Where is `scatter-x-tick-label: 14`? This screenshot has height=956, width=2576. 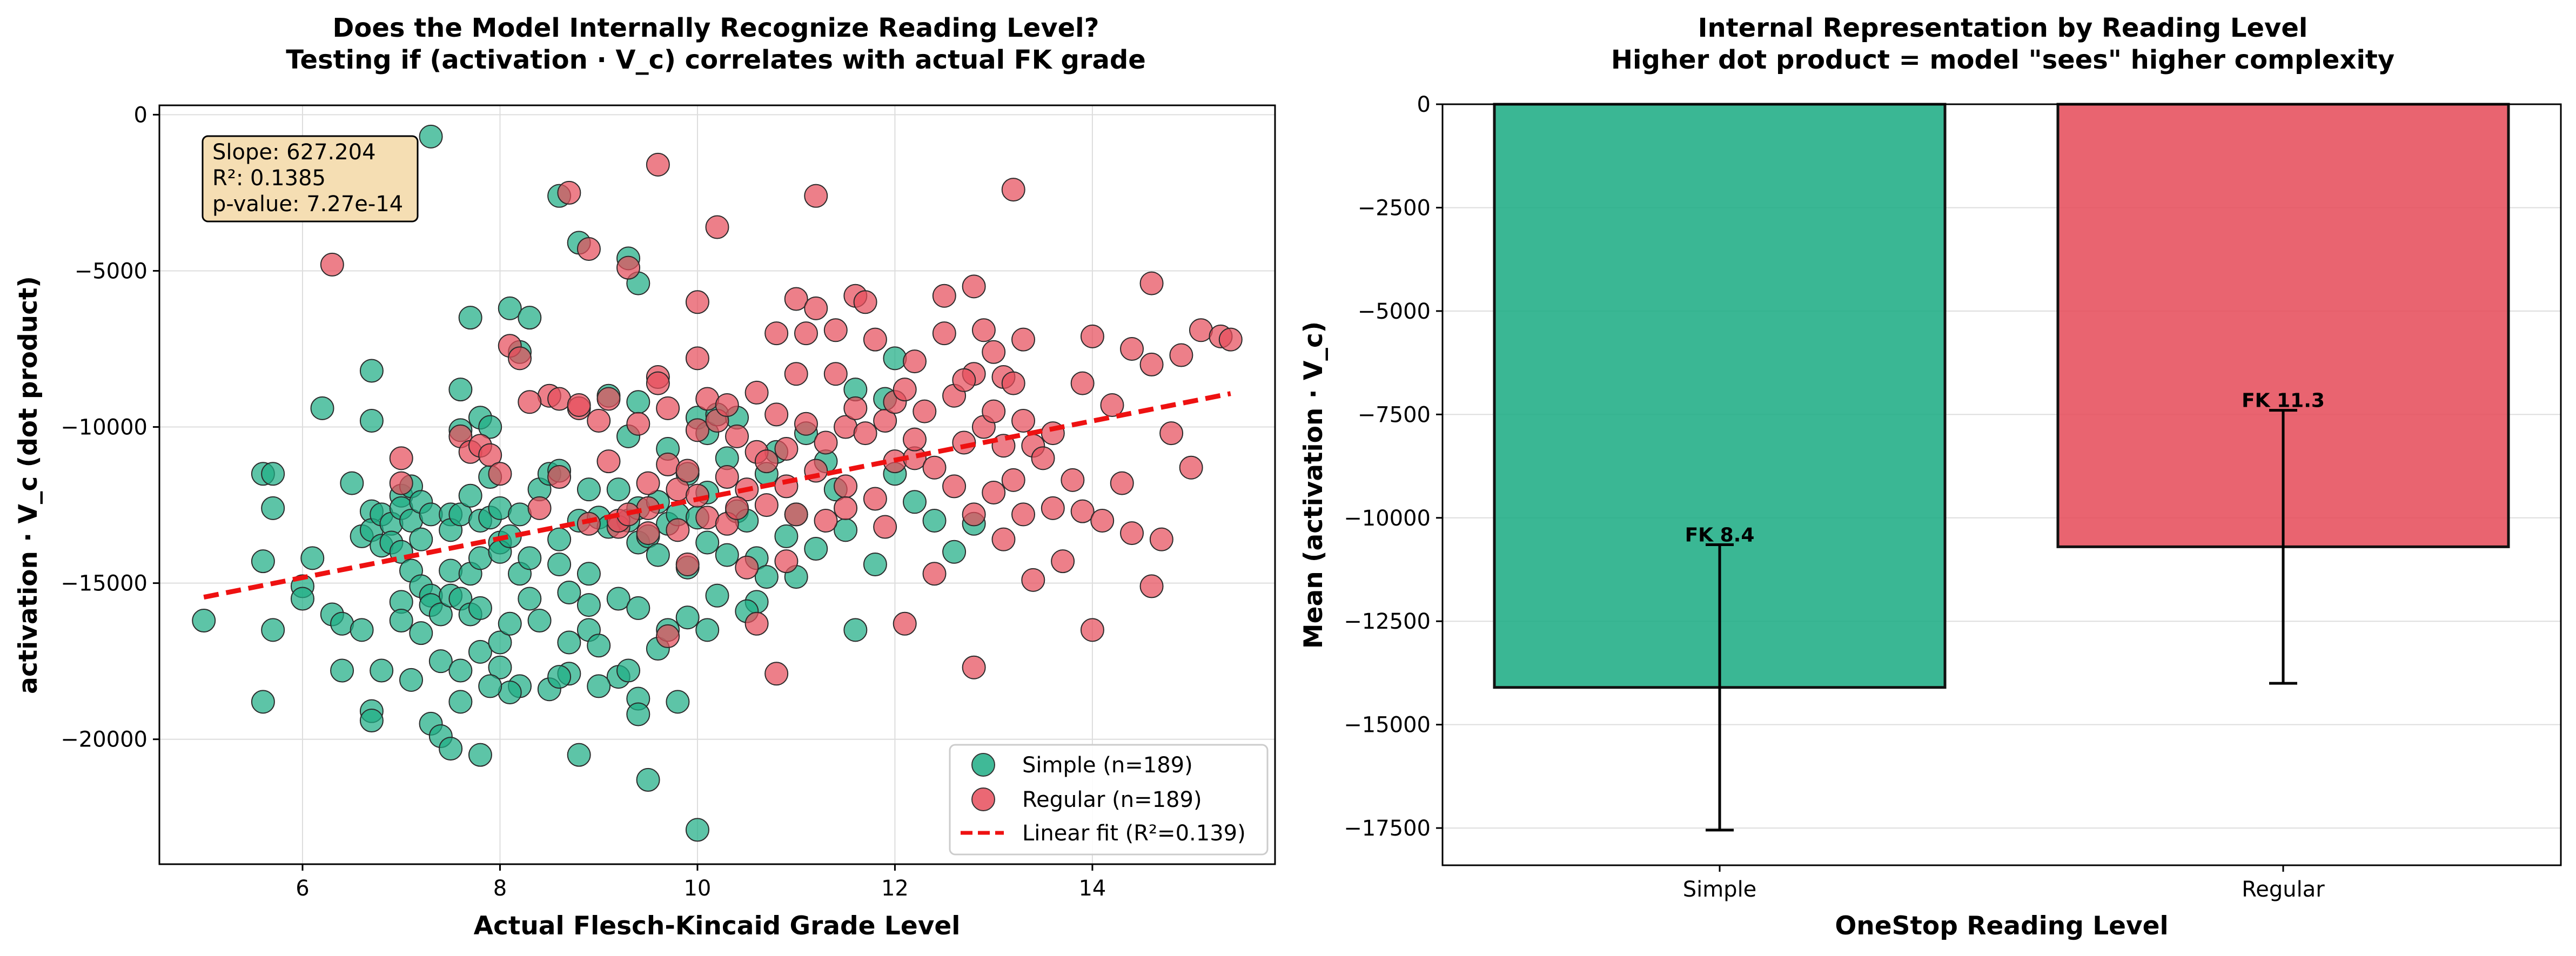
scatter-x-tick-label: 14 is located at coordinates (1092, 888).